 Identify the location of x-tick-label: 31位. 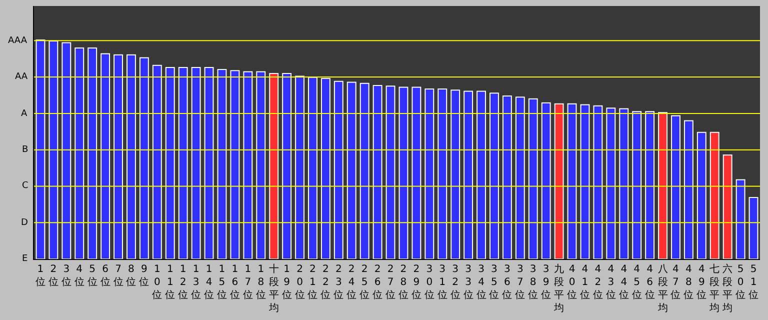
(442, 282).